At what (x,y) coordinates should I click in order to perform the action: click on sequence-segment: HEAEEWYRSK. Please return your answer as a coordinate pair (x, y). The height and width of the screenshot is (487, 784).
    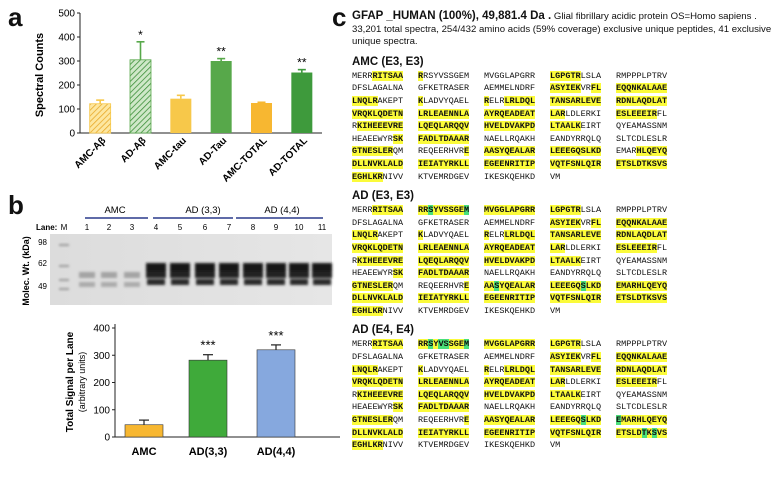
    Looking at the image, I should click on (378, 273).